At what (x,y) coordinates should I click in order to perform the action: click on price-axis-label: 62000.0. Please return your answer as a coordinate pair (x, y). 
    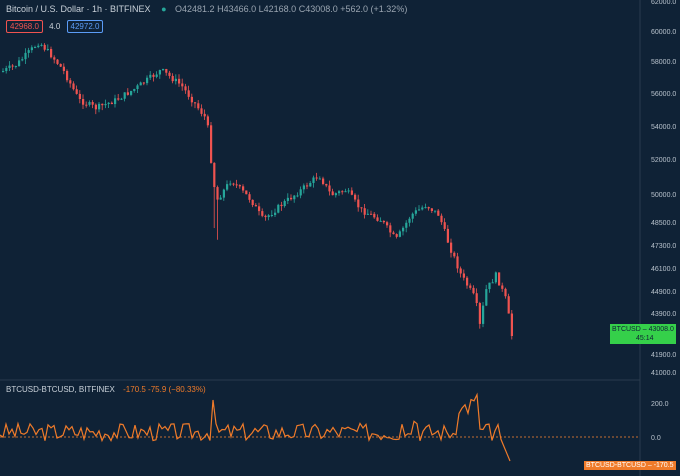
    Looking at the image, I should click on (663, 3).